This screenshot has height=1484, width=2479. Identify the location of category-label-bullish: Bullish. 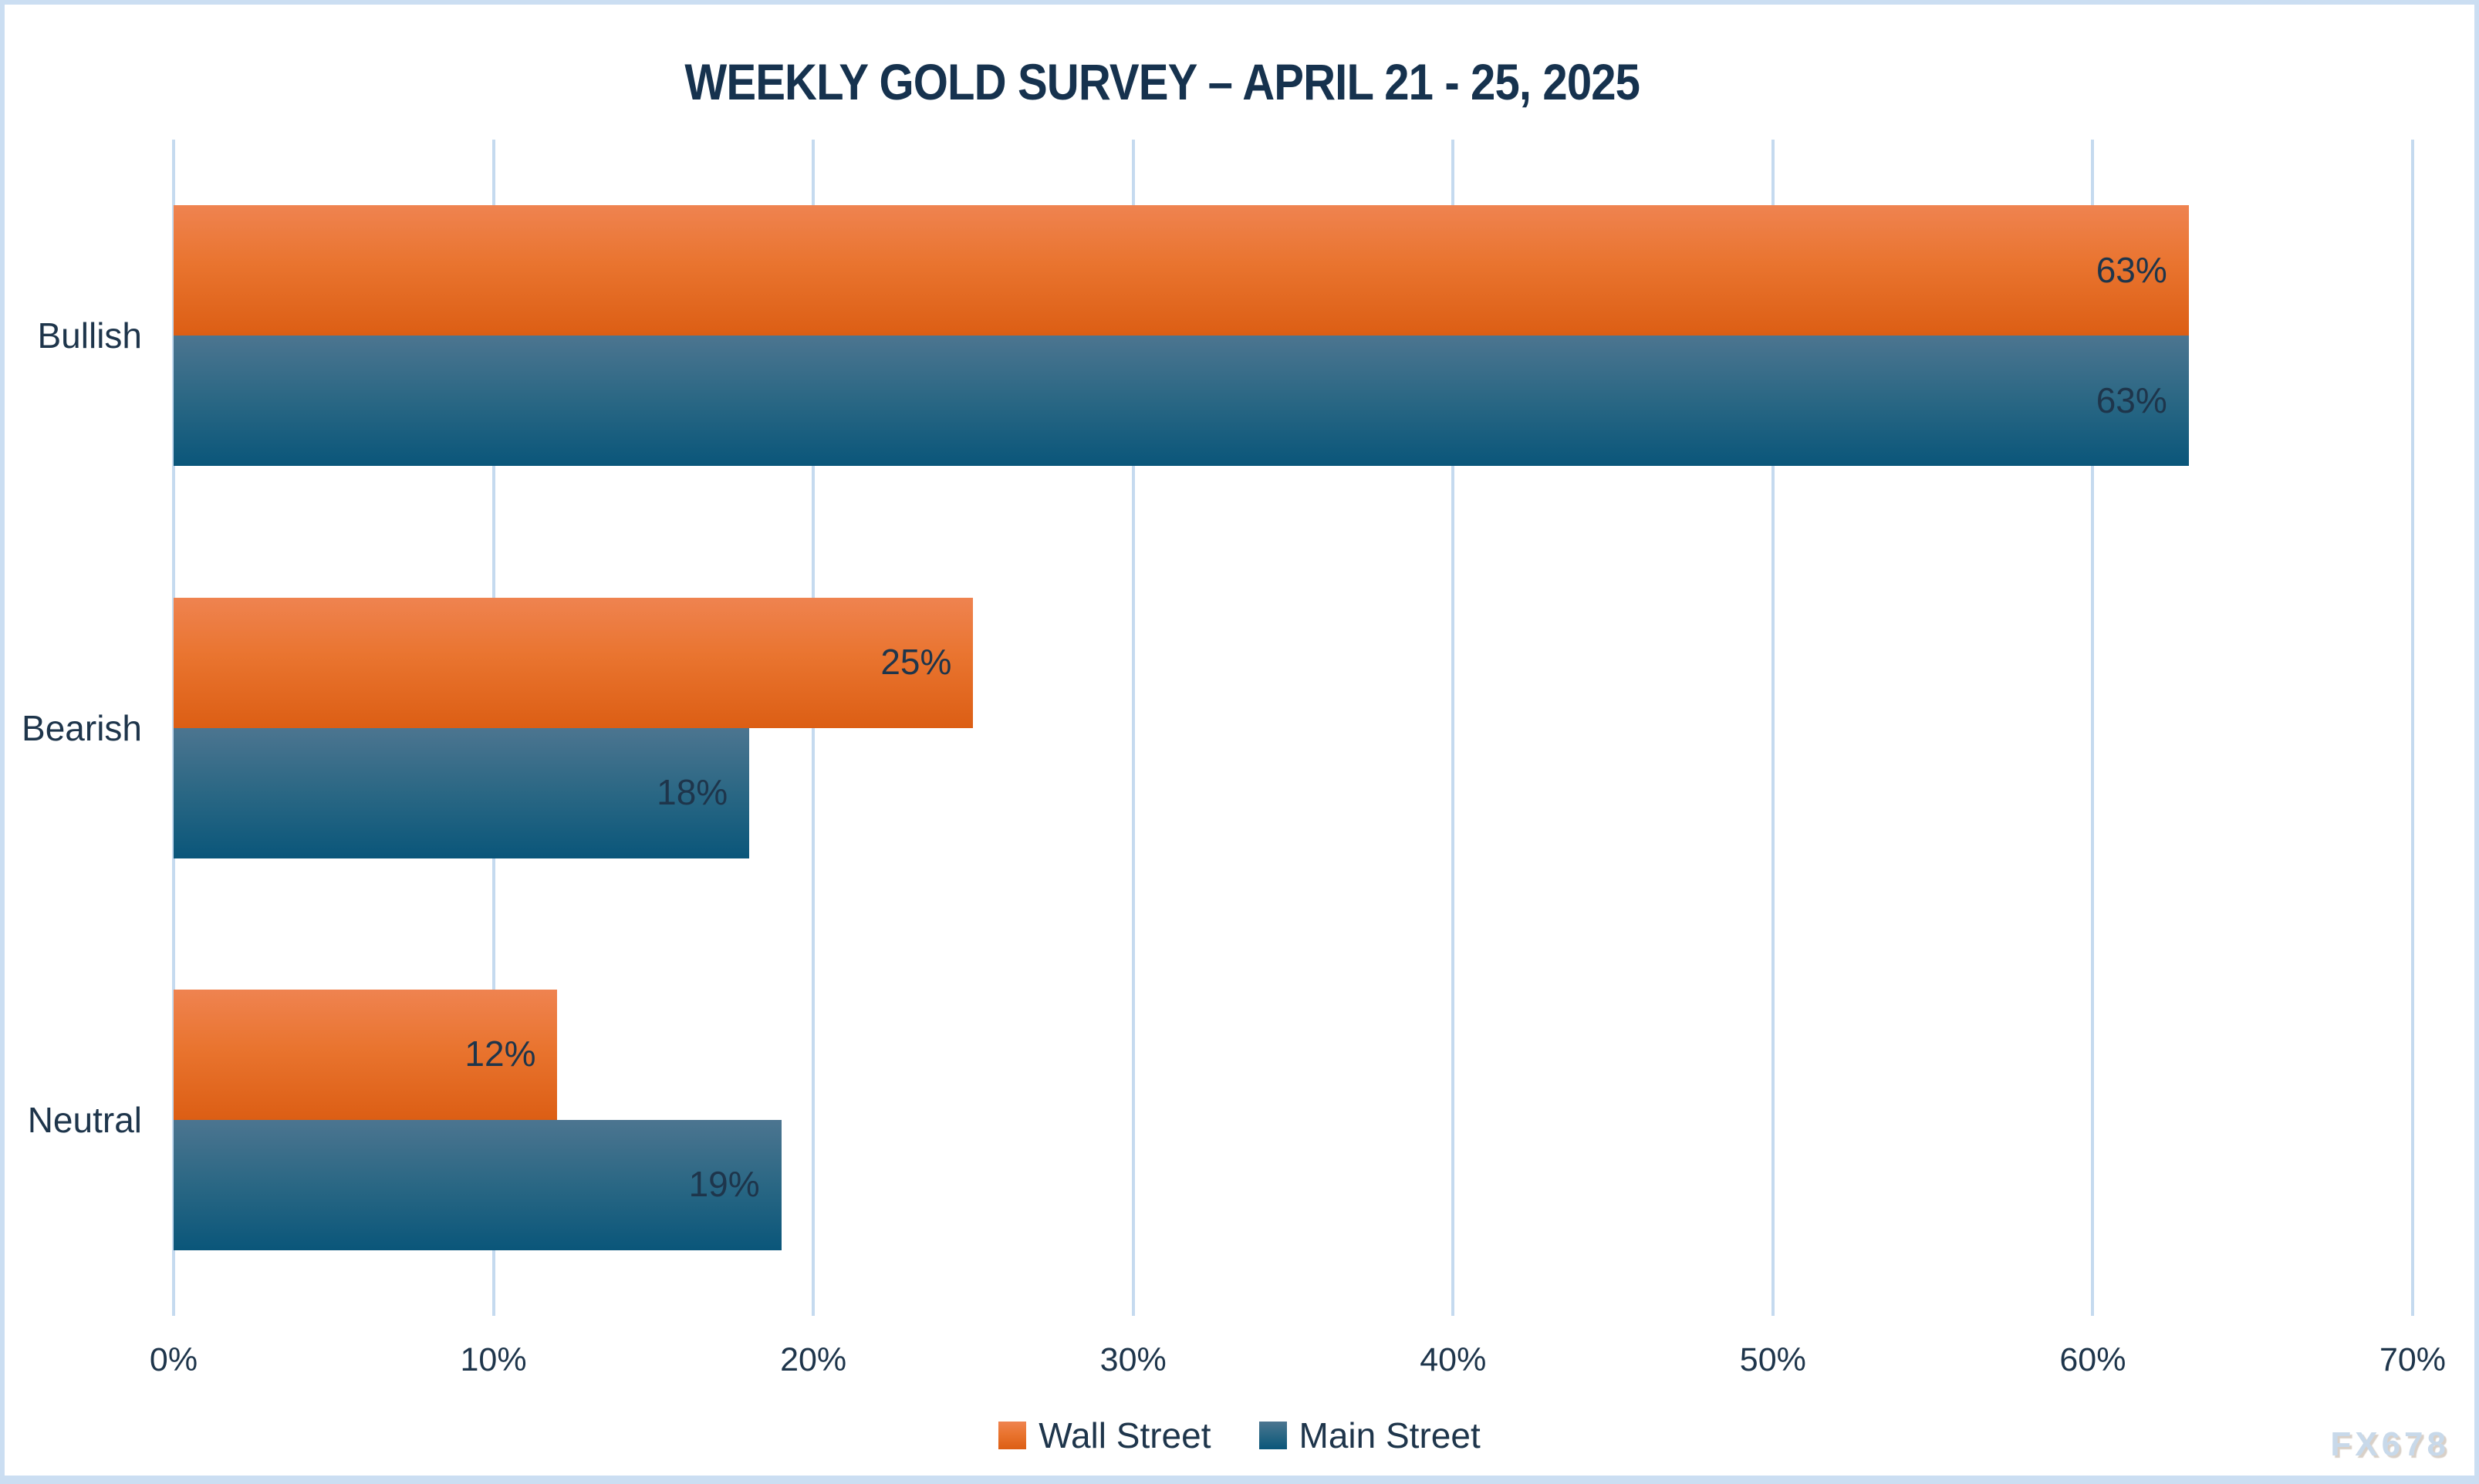
(89, 335).